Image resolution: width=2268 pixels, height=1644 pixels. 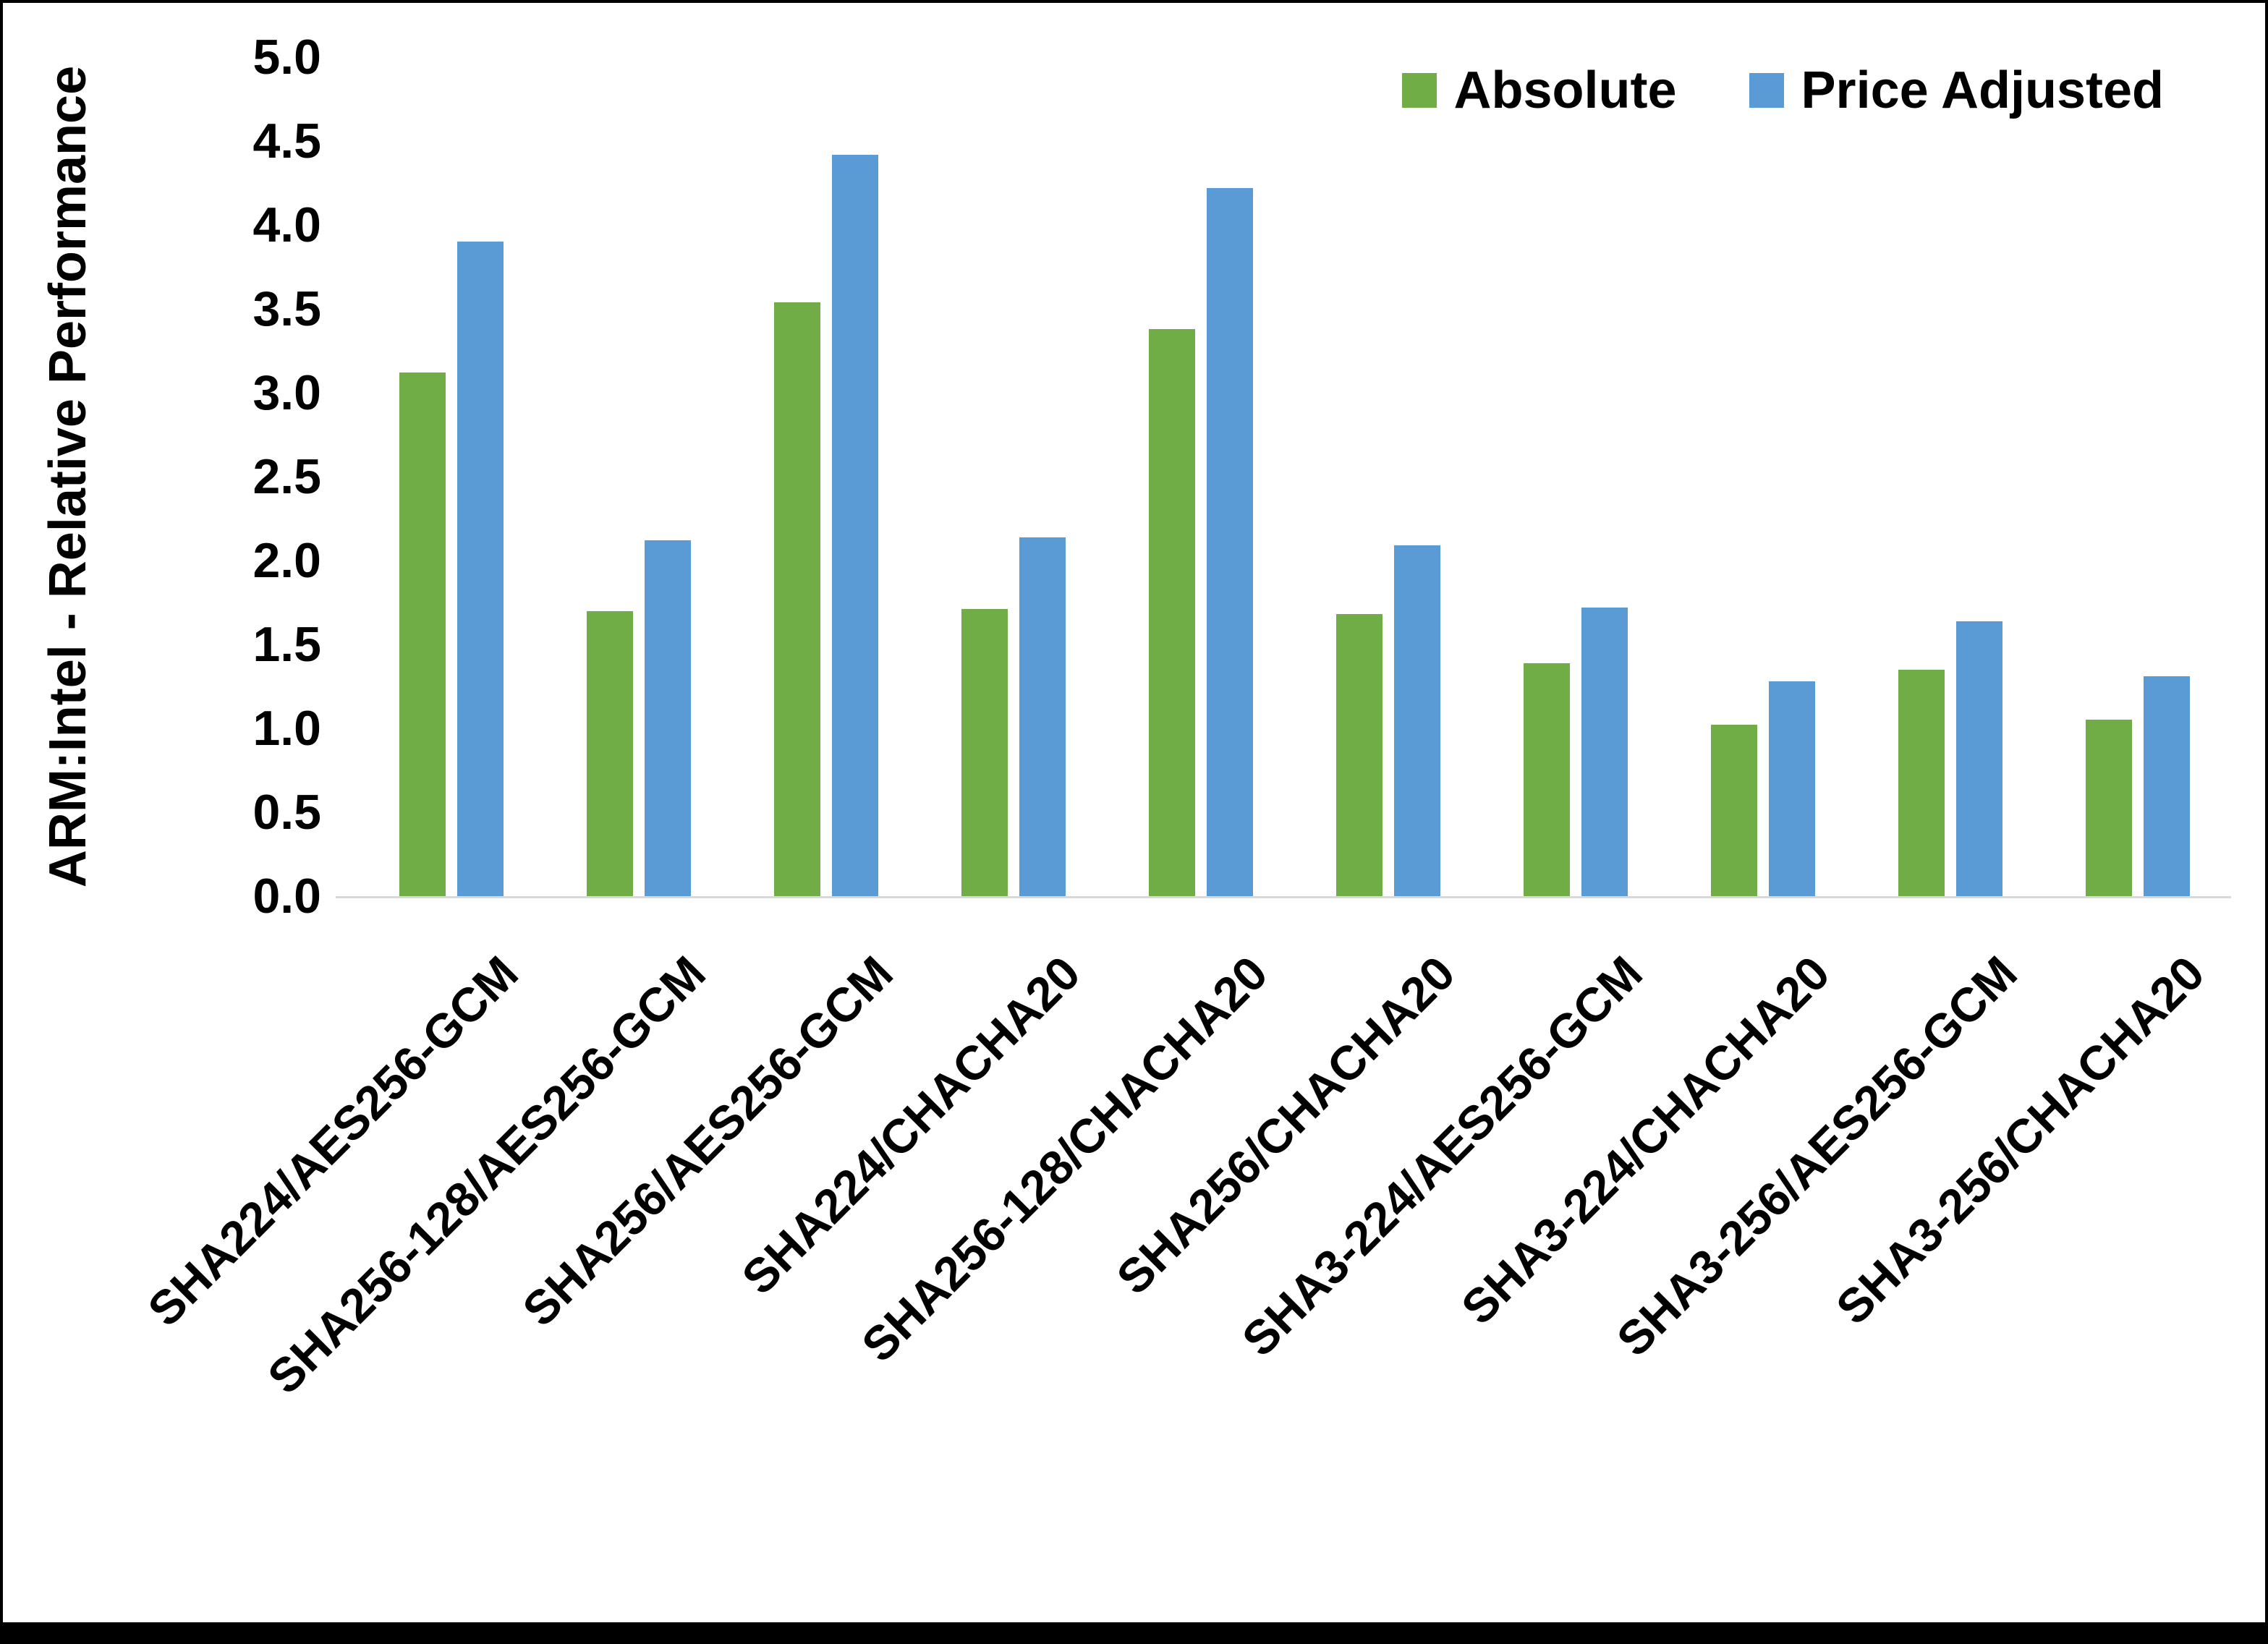 I want to click on legend-label: Absolute, so click(x=1565, y=90).